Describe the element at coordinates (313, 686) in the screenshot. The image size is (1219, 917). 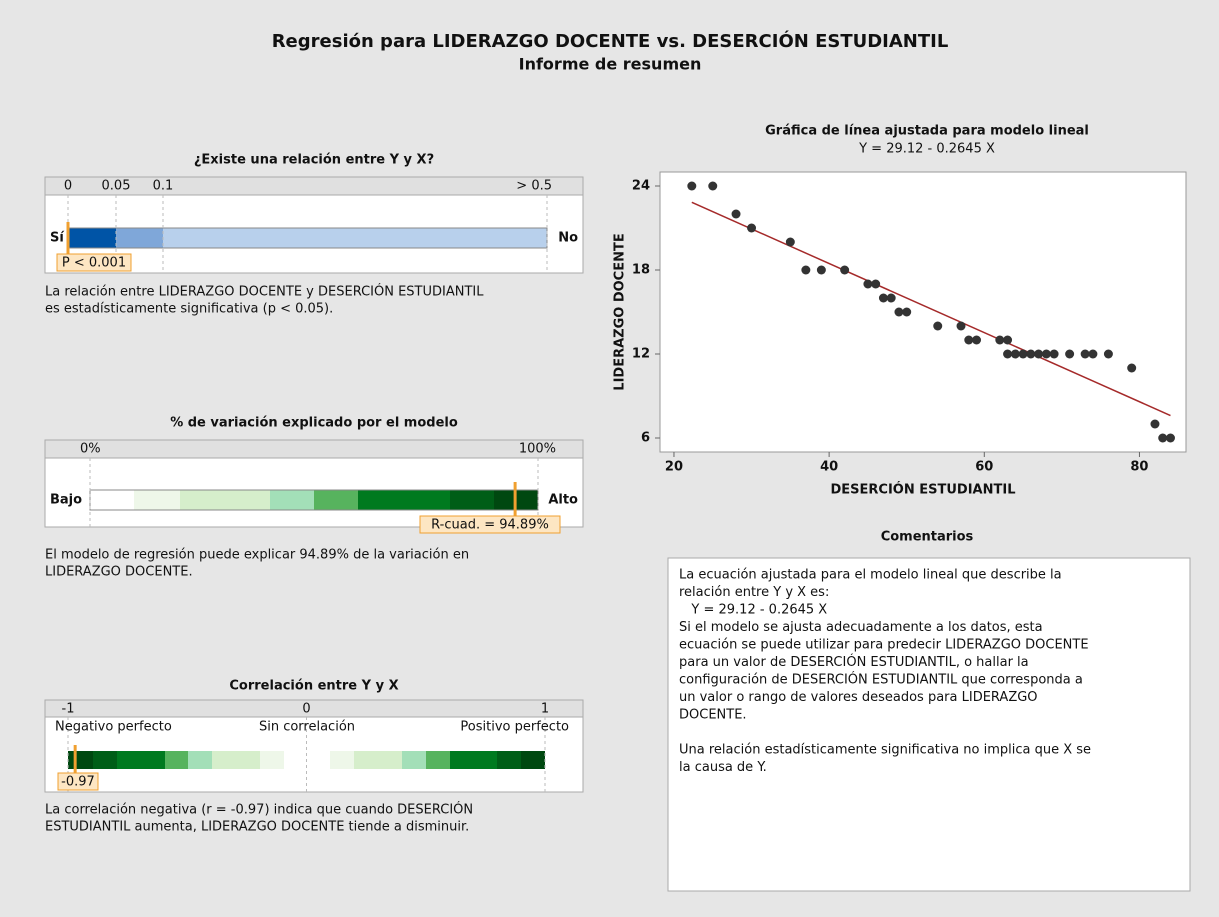
I see `gauge-title: Correlación entre Y y X` at that location.